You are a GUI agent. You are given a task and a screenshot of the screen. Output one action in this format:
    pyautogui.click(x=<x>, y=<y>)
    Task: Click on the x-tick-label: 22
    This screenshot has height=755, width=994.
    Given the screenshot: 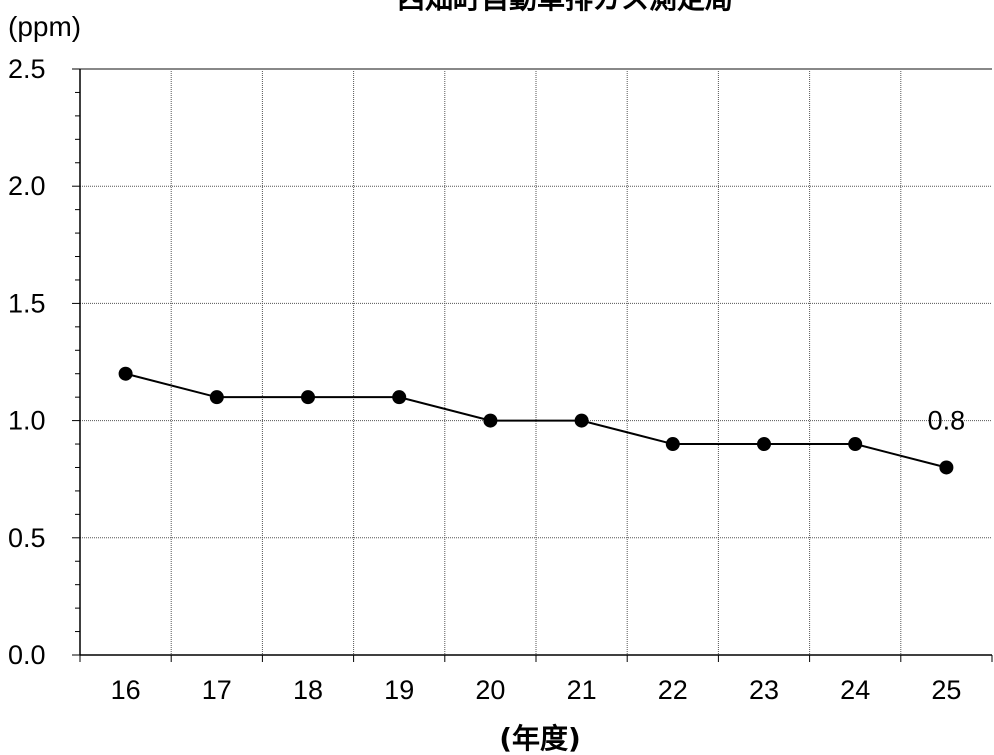 What is the action you would take?
    pyautogui.click(x=673, y=690)
    